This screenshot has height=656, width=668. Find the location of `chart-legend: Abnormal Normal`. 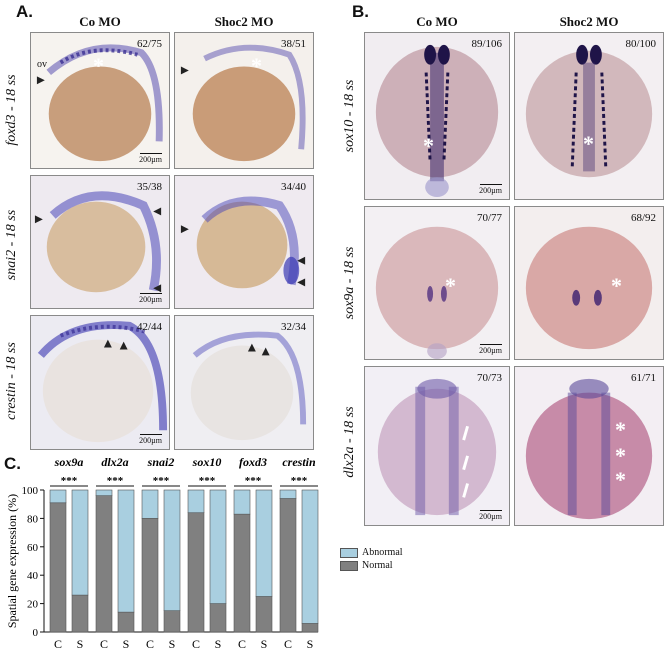

chart-legend: Abnormal Normal is located at coordinates (371, 559).